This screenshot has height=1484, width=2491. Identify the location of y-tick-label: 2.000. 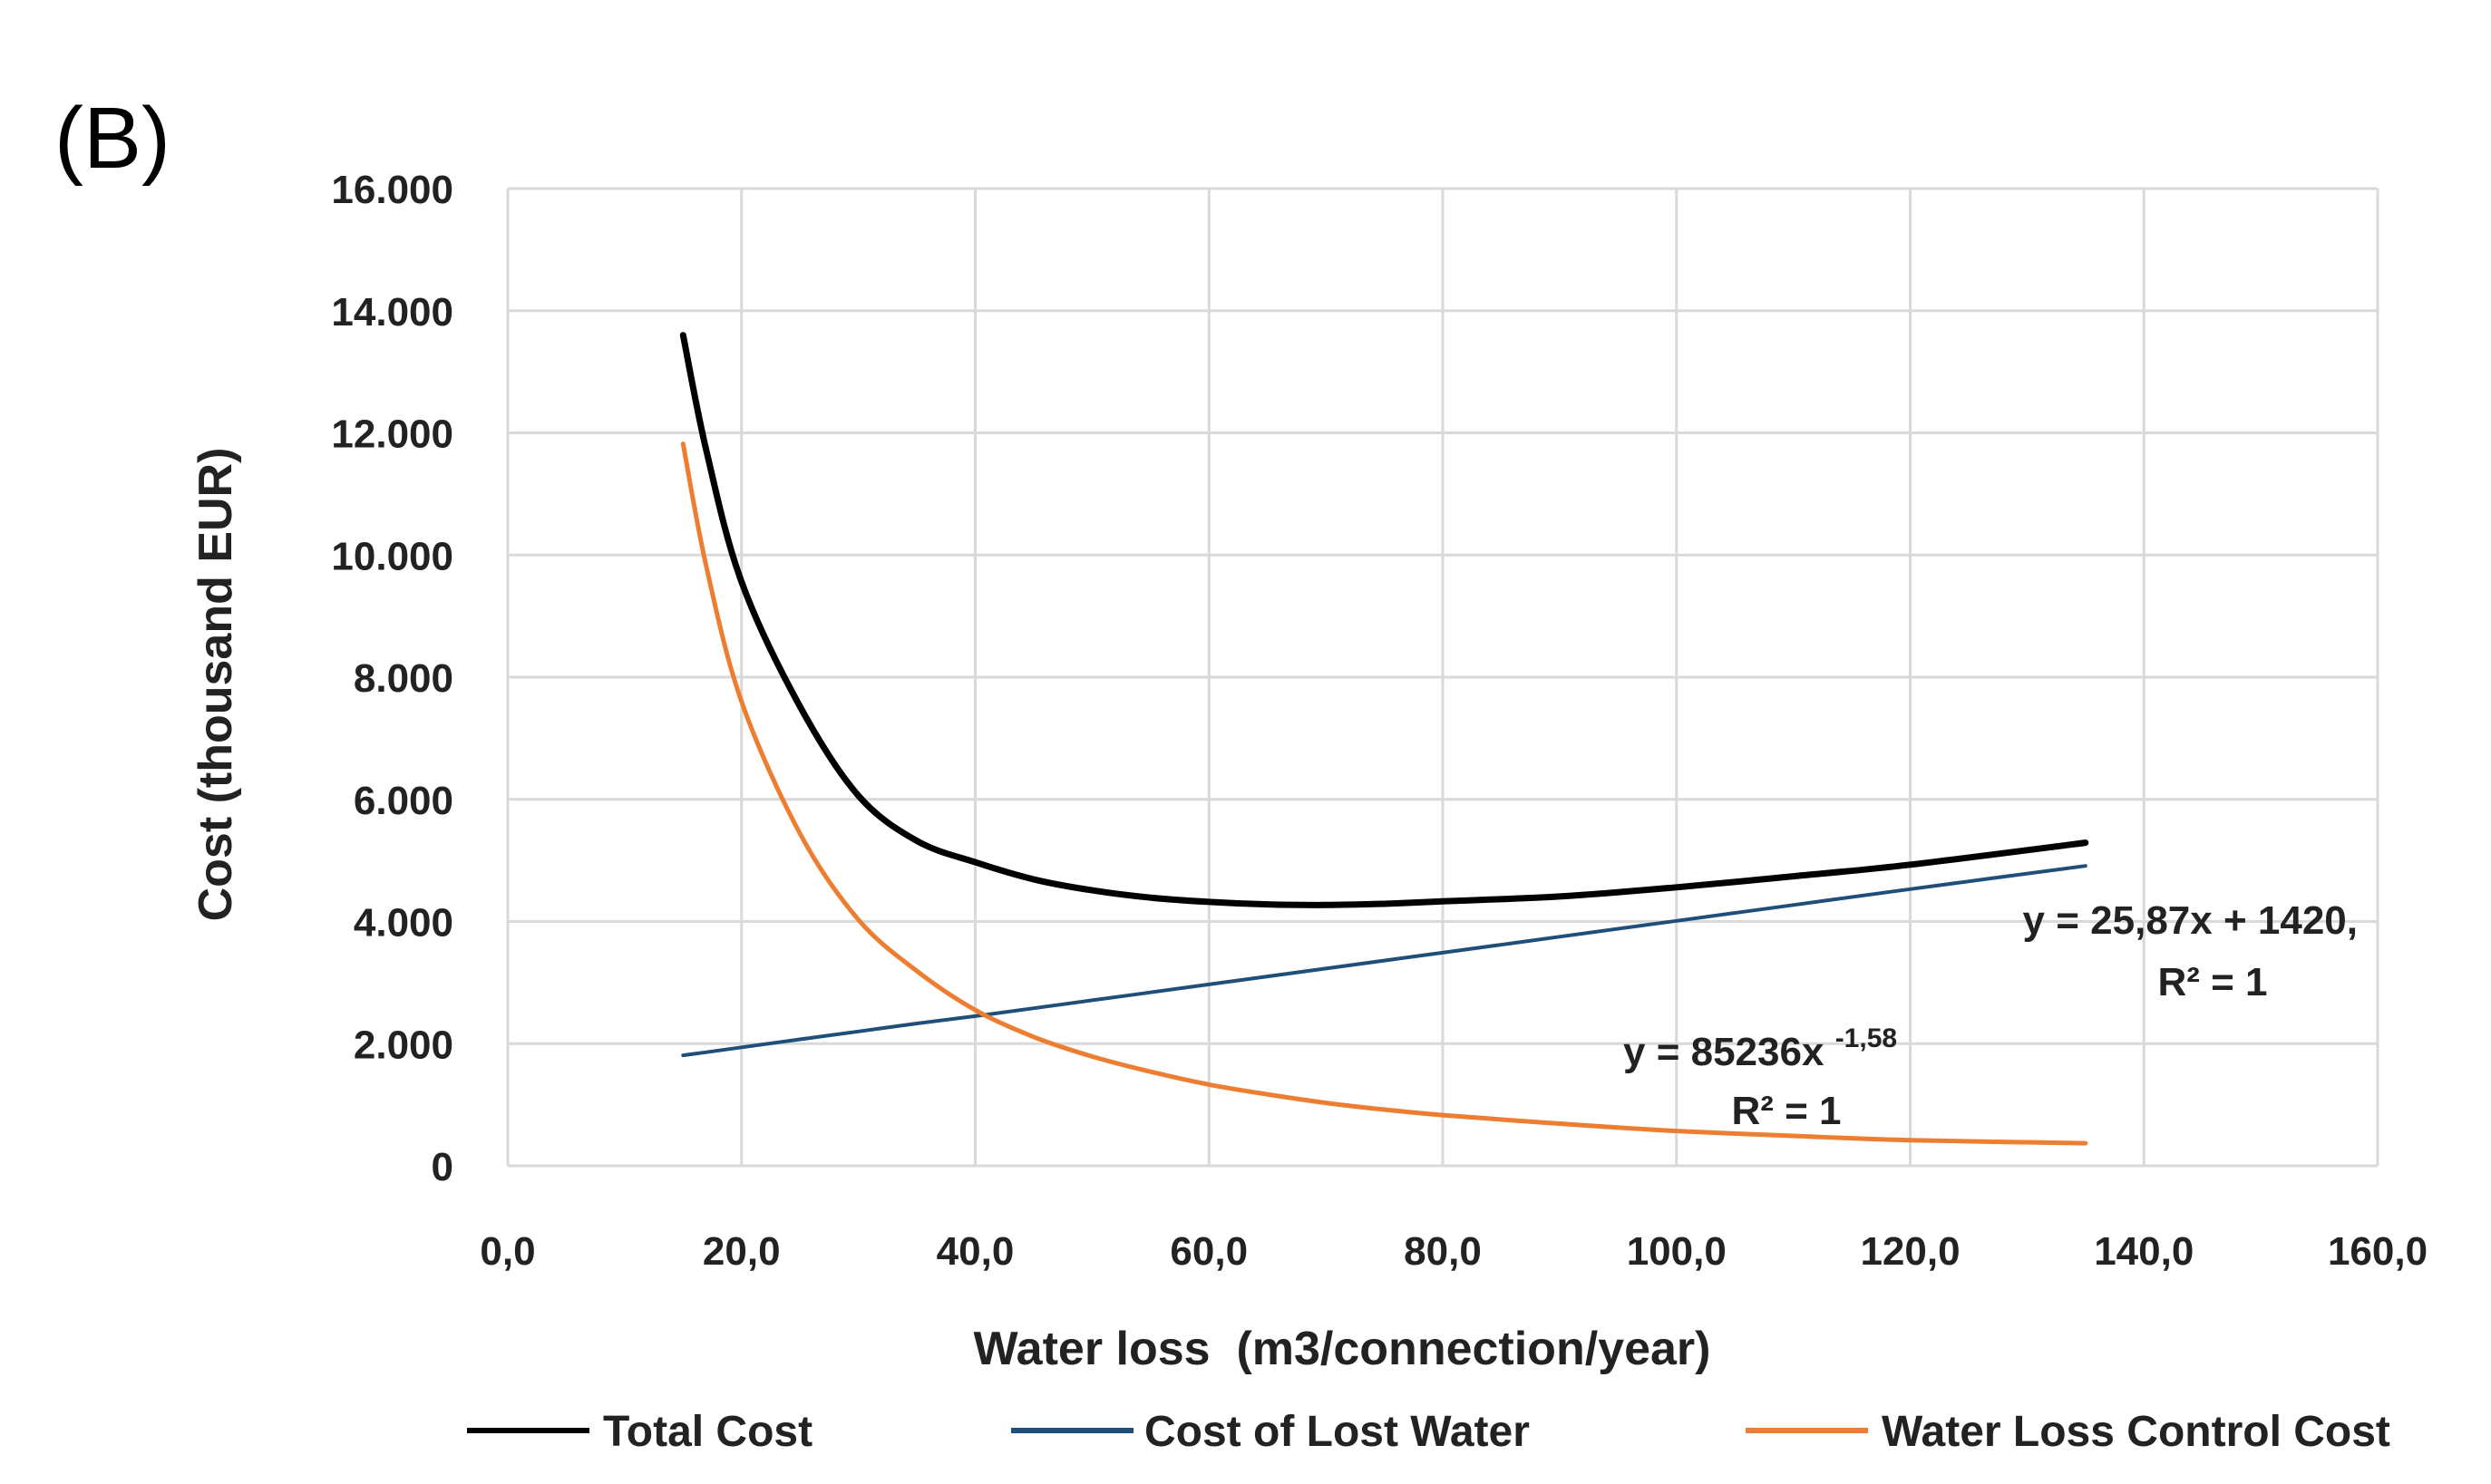
(403, 1045).